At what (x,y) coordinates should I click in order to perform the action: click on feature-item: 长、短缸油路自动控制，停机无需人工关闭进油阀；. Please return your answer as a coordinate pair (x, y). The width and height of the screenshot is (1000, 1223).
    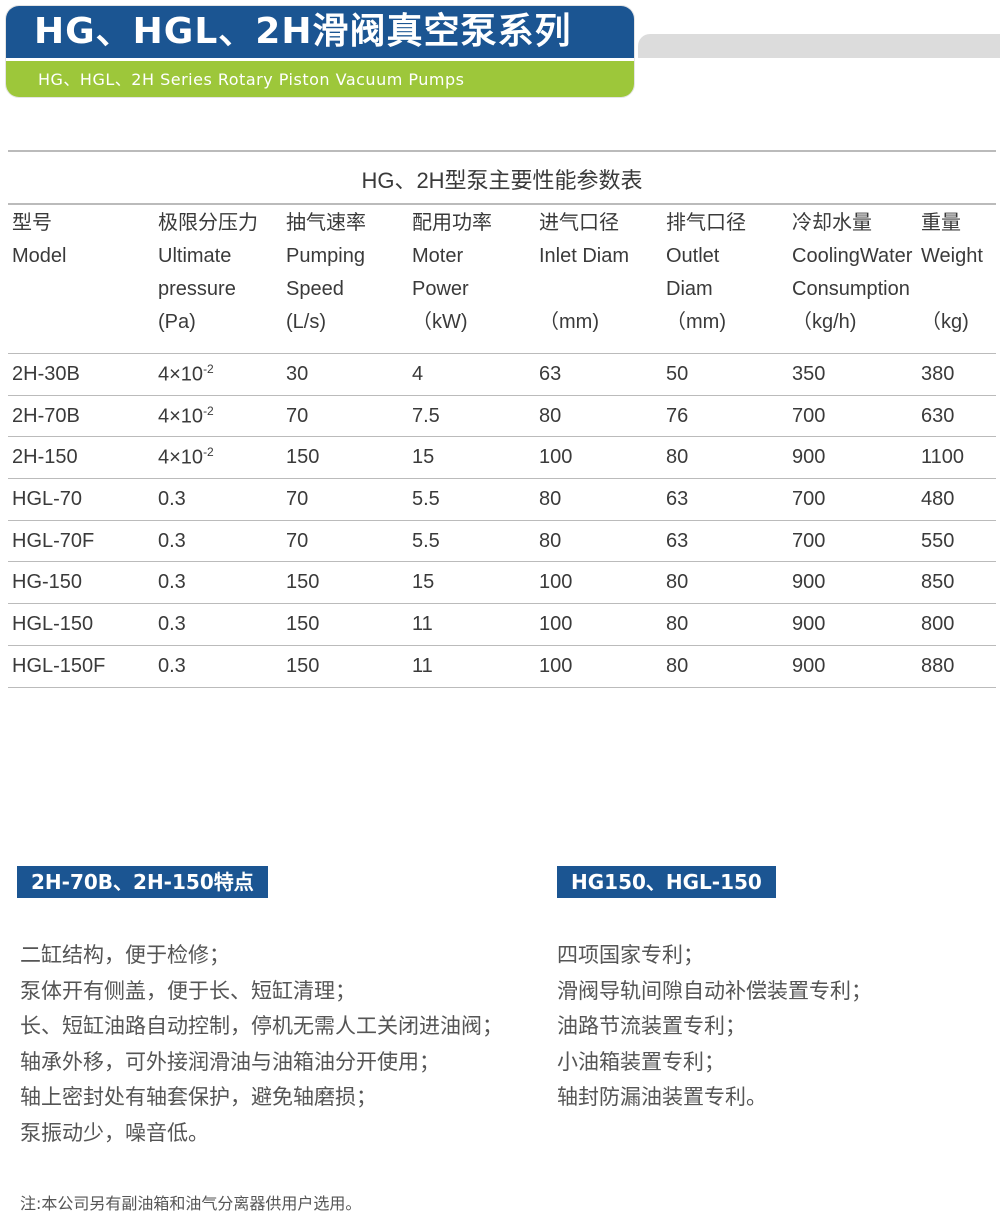
    Looking at the image, I should click on (261, 1026).